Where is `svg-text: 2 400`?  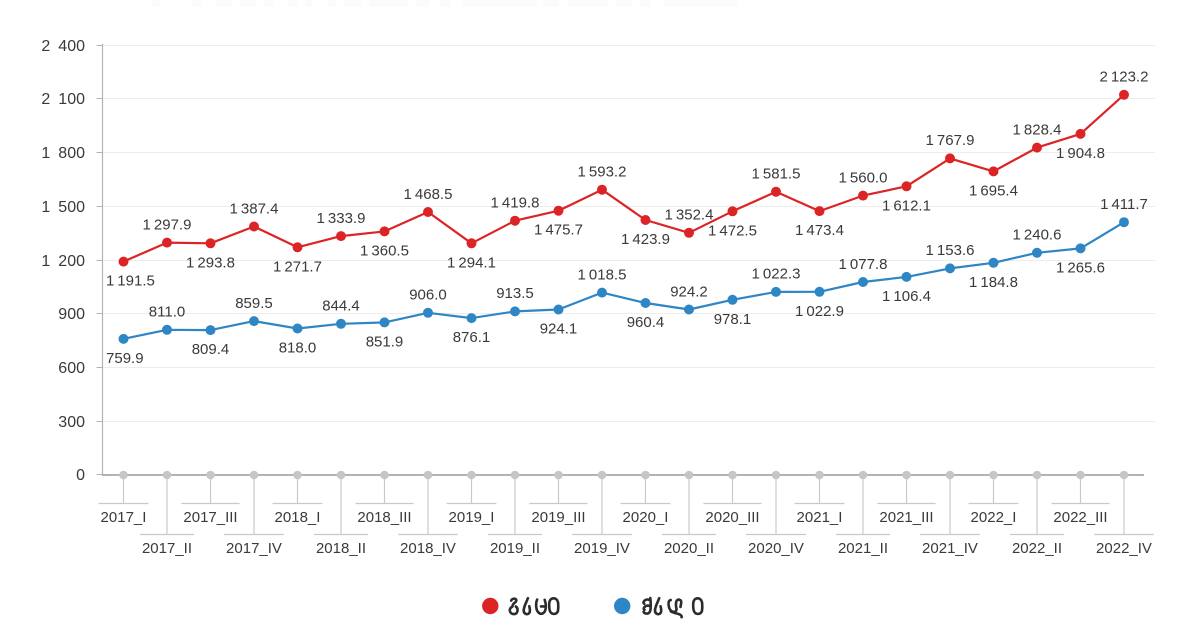 svg-text: 2 400 is located at coordinates (63, 46).